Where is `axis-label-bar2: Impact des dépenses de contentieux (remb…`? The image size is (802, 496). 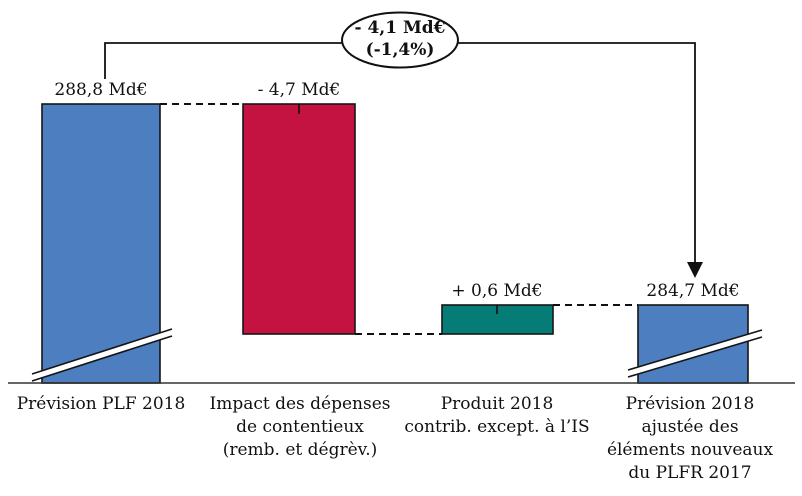
axis-label-bar2: Impact des dépenses de contentieux (remb… is located at coordinates (300, 427).